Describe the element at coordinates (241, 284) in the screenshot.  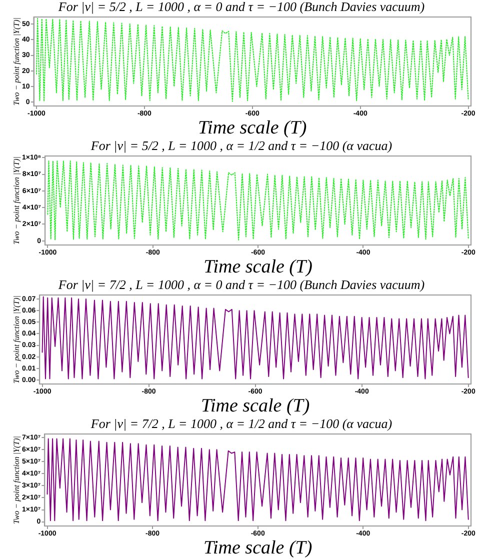
I see `chart-title: For |ν| = 7/2 , L = 1000 , α = 0 and τ = −100 (Bunch Davies vacuum)` at that location.